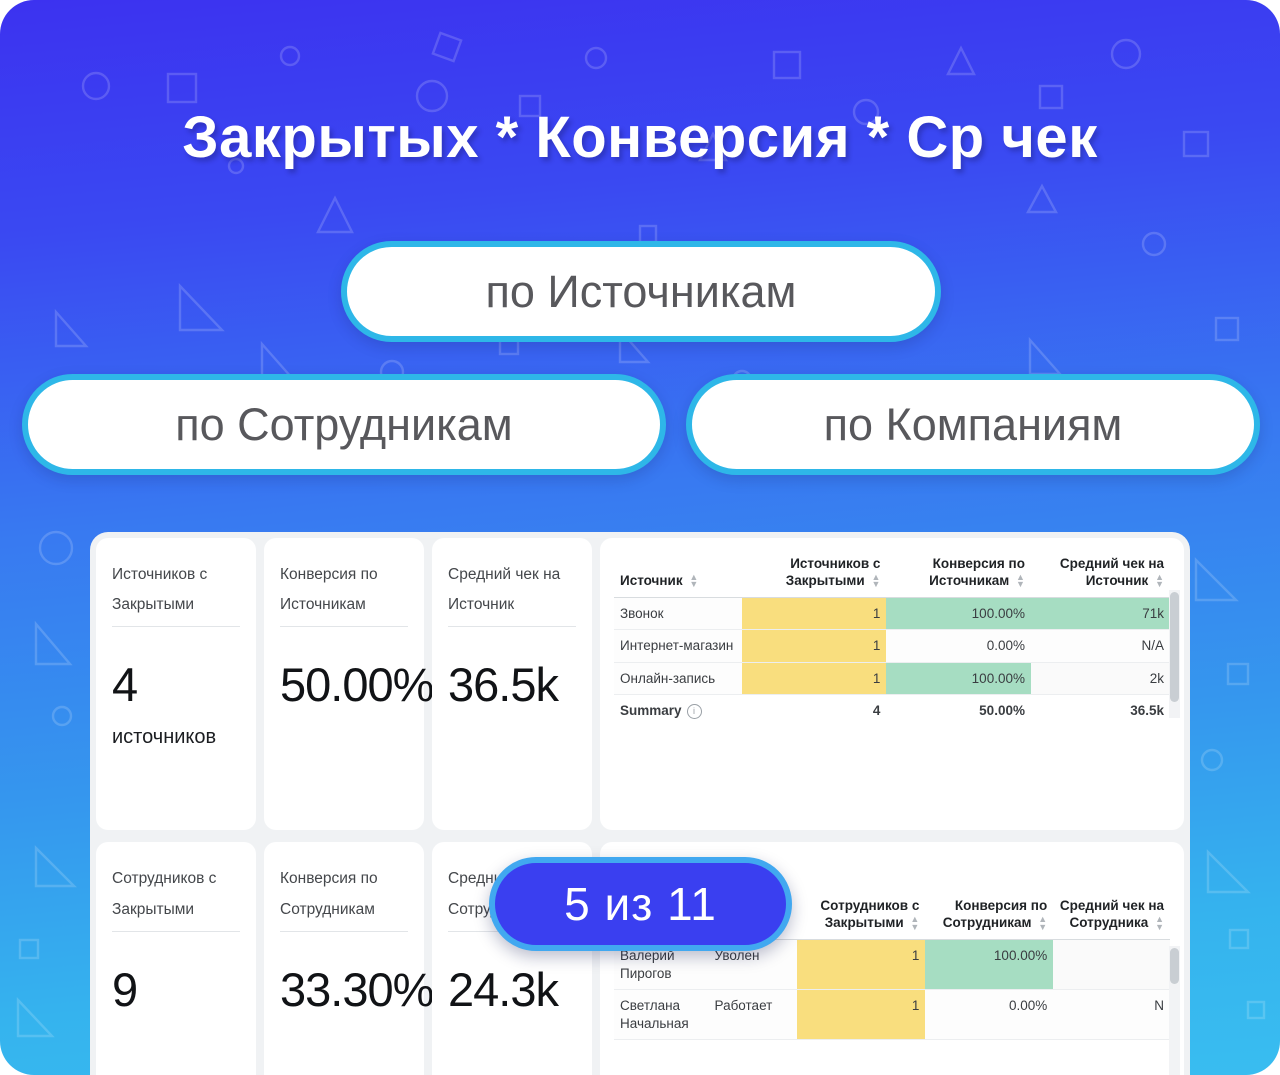 The image size is (1280, 1075). I want to click on kpi-card-employees-conversion: Конверсия по Сотрудникам 33.30%, so click(349, 958).